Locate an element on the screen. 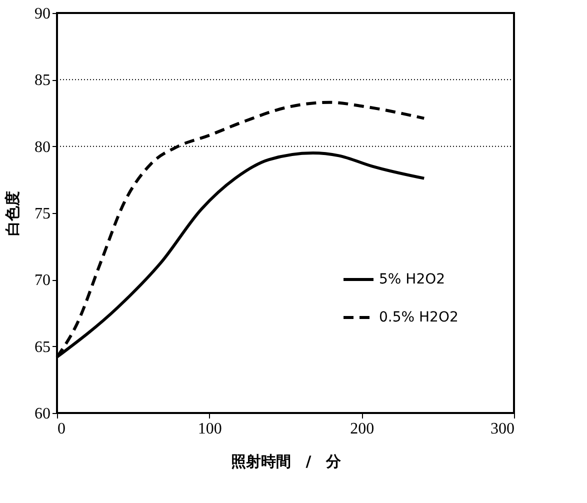 The image size is (587, 503). x-tick-label: 0 is located at coordinates (62, 429).